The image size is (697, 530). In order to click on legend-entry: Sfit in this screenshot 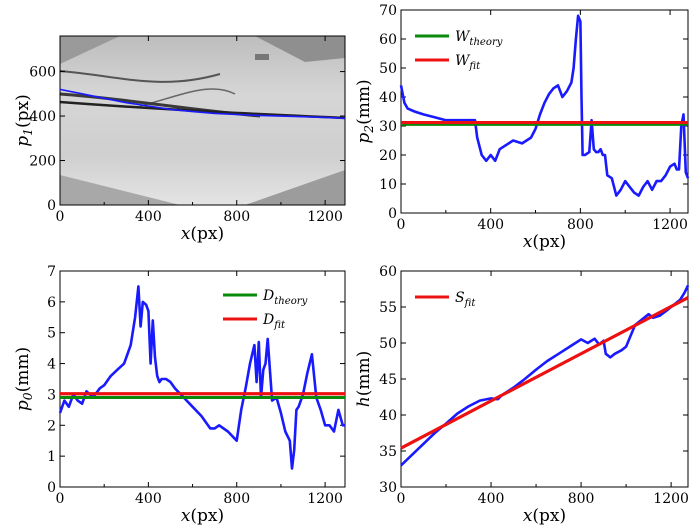, I will do `click(465, 299)`.